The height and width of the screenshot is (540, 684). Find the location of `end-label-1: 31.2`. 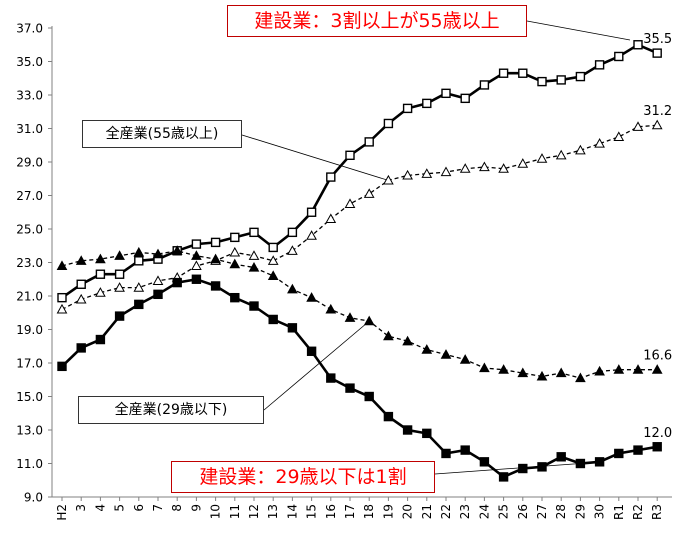

end-label-1: 31.2 is located at coordinates (657, 111).